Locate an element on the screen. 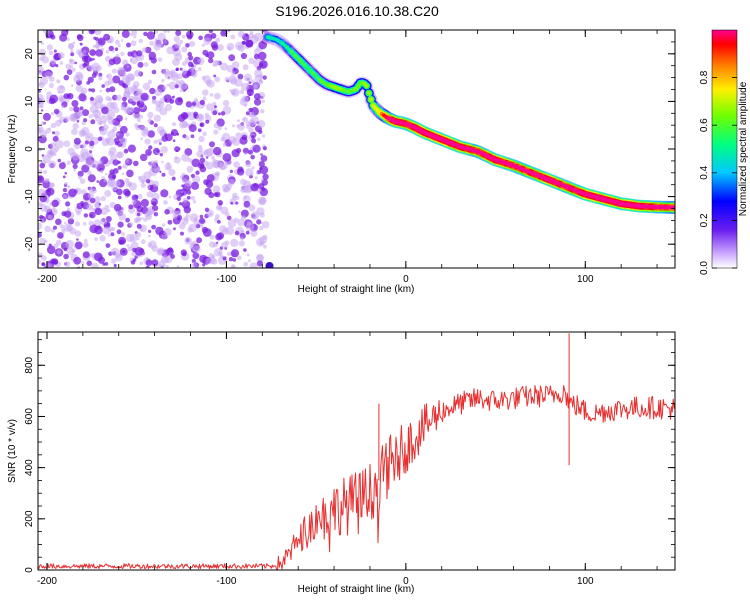 The width and height of the screenshot is (750, 600). colorbar-tick-label: 0.2 is located at coordinates (704, 220).